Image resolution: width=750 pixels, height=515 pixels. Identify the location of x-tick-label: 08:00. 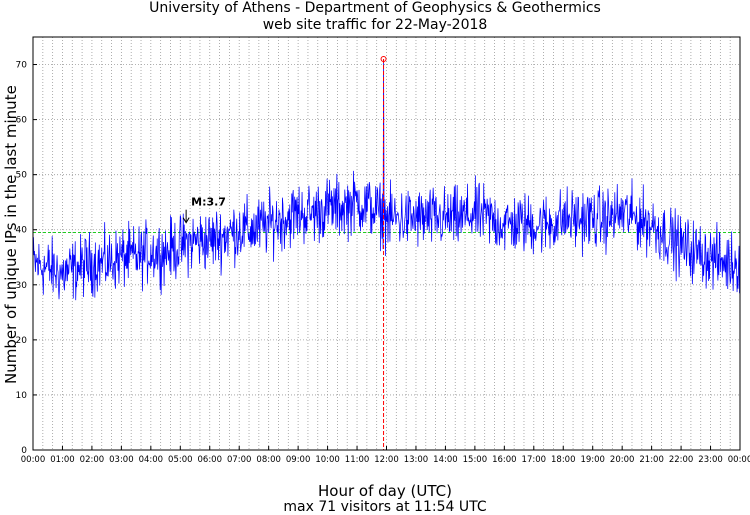
(268, 460).